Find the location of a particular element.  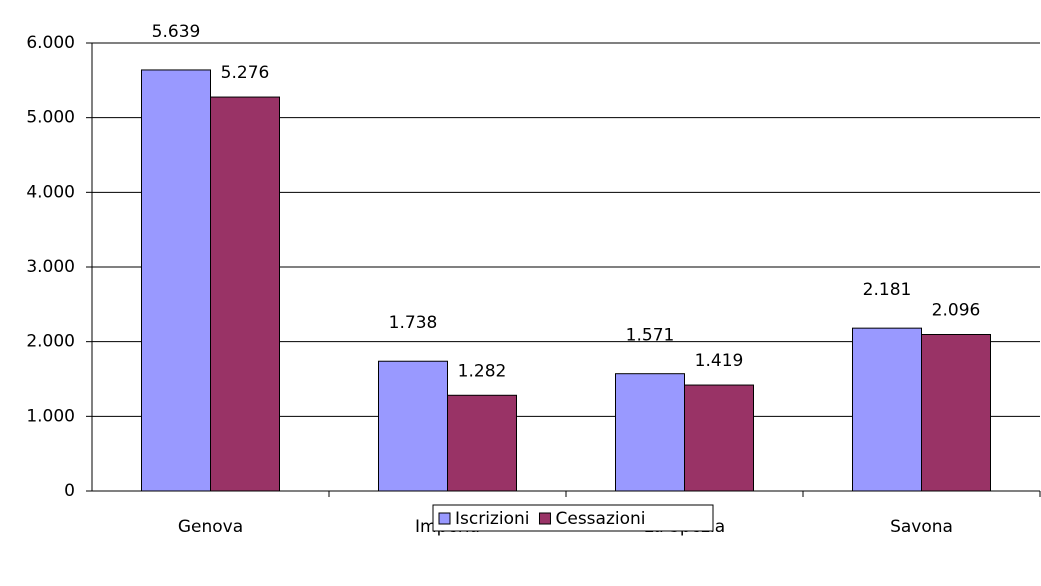

y-tick-label: 4.000 is located at coordinates (50, 192).